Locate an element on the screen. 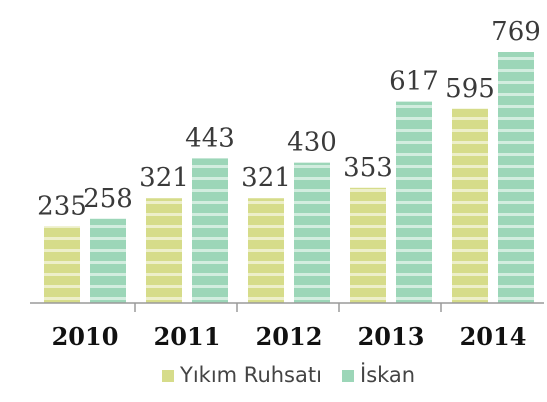 The height and width of the screenshot is (402, 547). bar-stripes-yikim-2013 is located at coordinates (368, 245).